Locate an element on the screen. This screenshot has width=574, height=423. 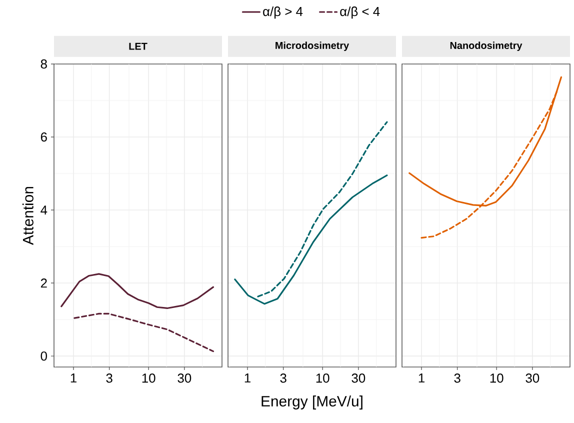
y-tick-label: 2 is located at coordinates (43, 283).